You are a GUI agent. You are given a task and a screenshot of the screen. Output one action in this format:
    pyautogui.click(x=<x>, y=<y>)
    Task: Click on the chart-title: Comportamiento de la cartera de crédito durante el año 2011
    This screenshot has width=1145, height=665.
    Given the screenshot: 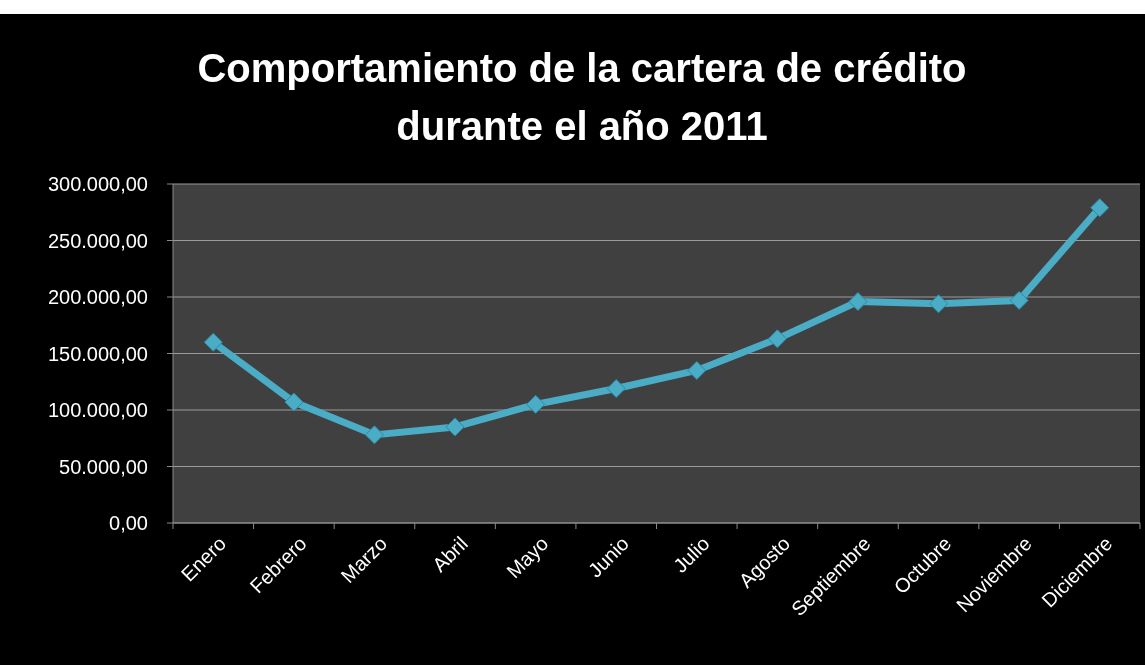 What is the action you would take?
    pyautogui.click(x=582, y=97)
    